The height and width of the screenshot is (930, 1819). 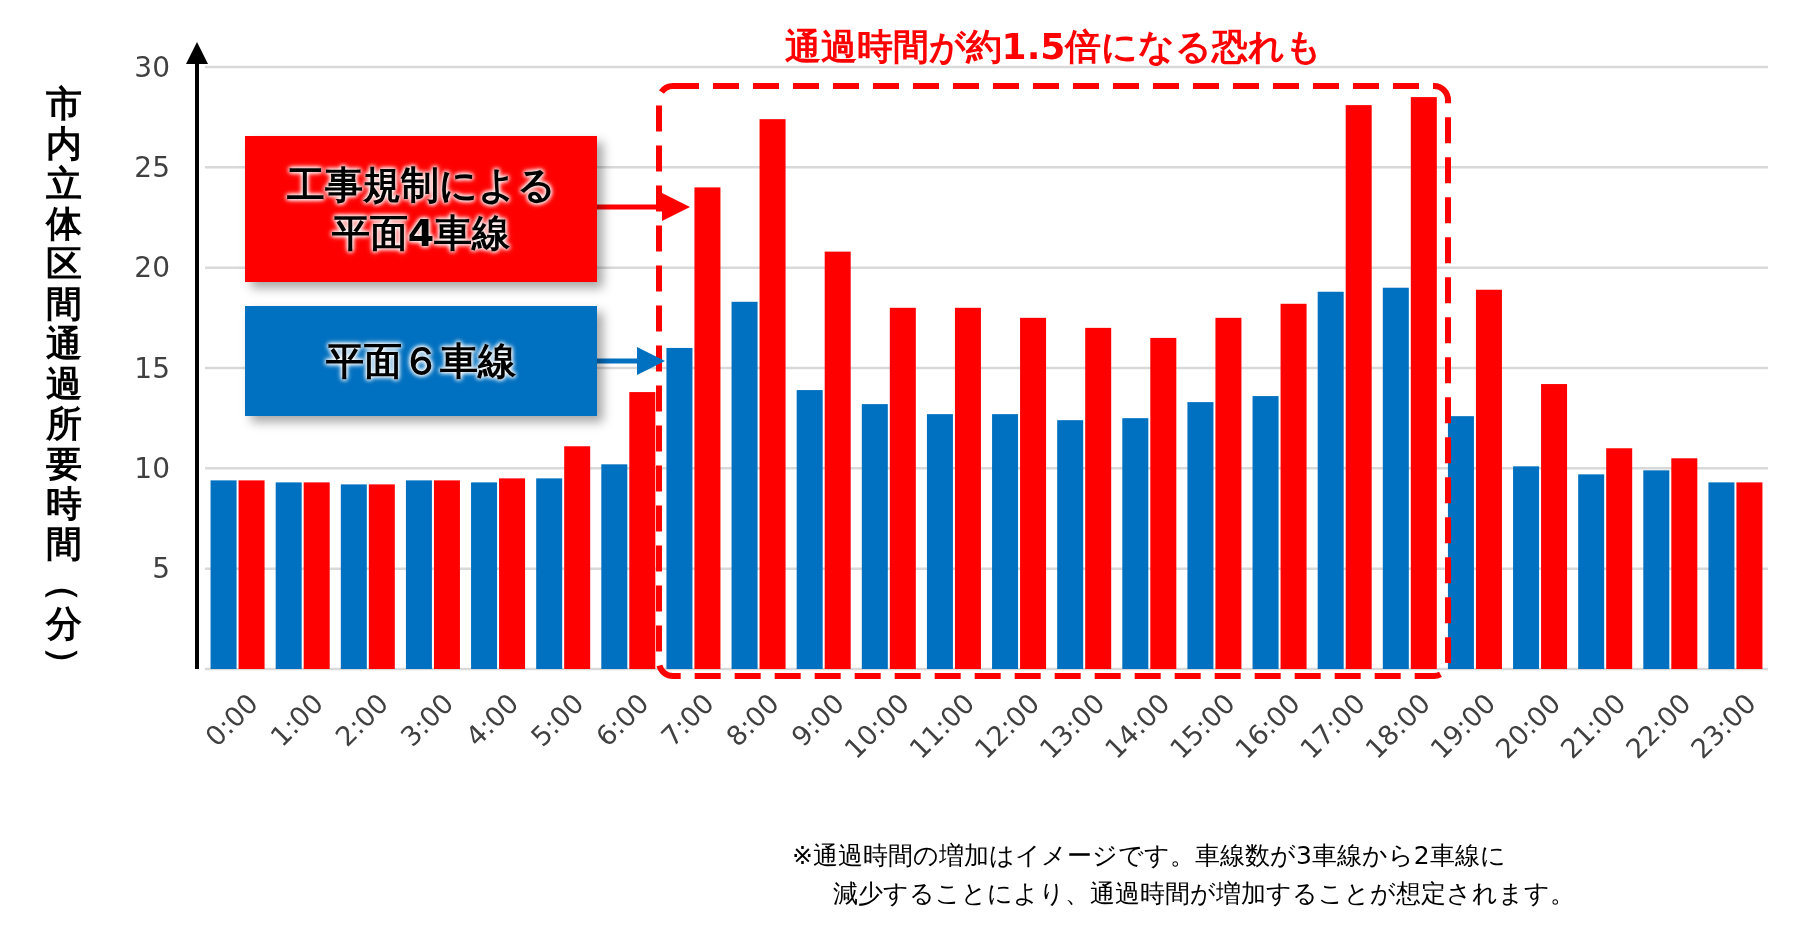 What do you see at coordinates (1149, 855) in the screenshot?
I see `text: ※通過時間の増加はイメージです。車線数が3車線から2車線に` at bounding box center [1149, 855].